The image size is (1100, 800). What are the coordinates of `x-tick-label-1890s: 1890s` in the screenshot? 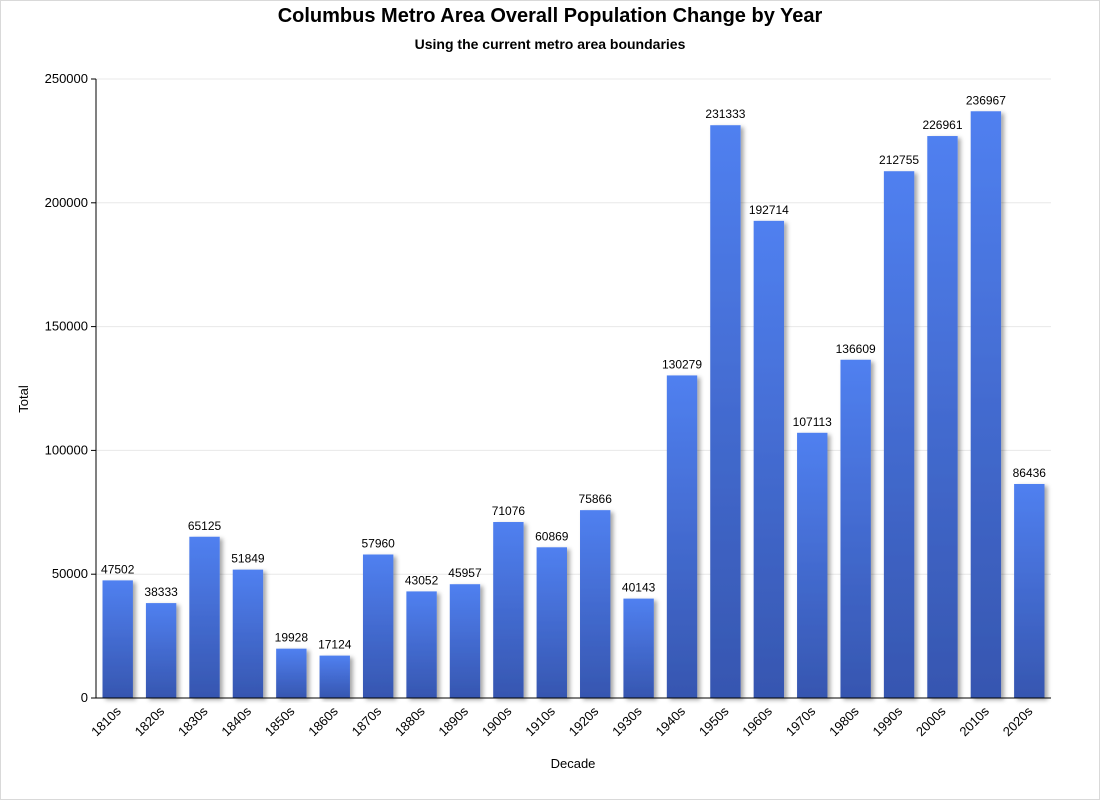 It's located at (453, 721).